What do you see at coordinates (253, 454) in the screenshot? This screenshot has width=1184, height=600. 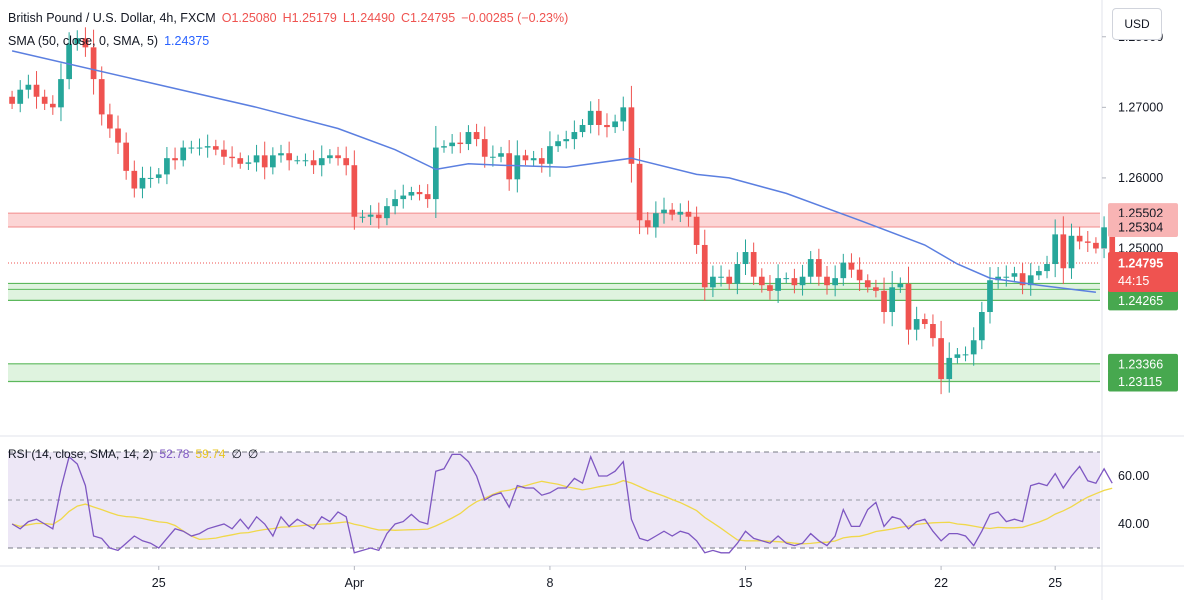 I see `rsi-extra-2: ∅` at bounding box center [253, 454].